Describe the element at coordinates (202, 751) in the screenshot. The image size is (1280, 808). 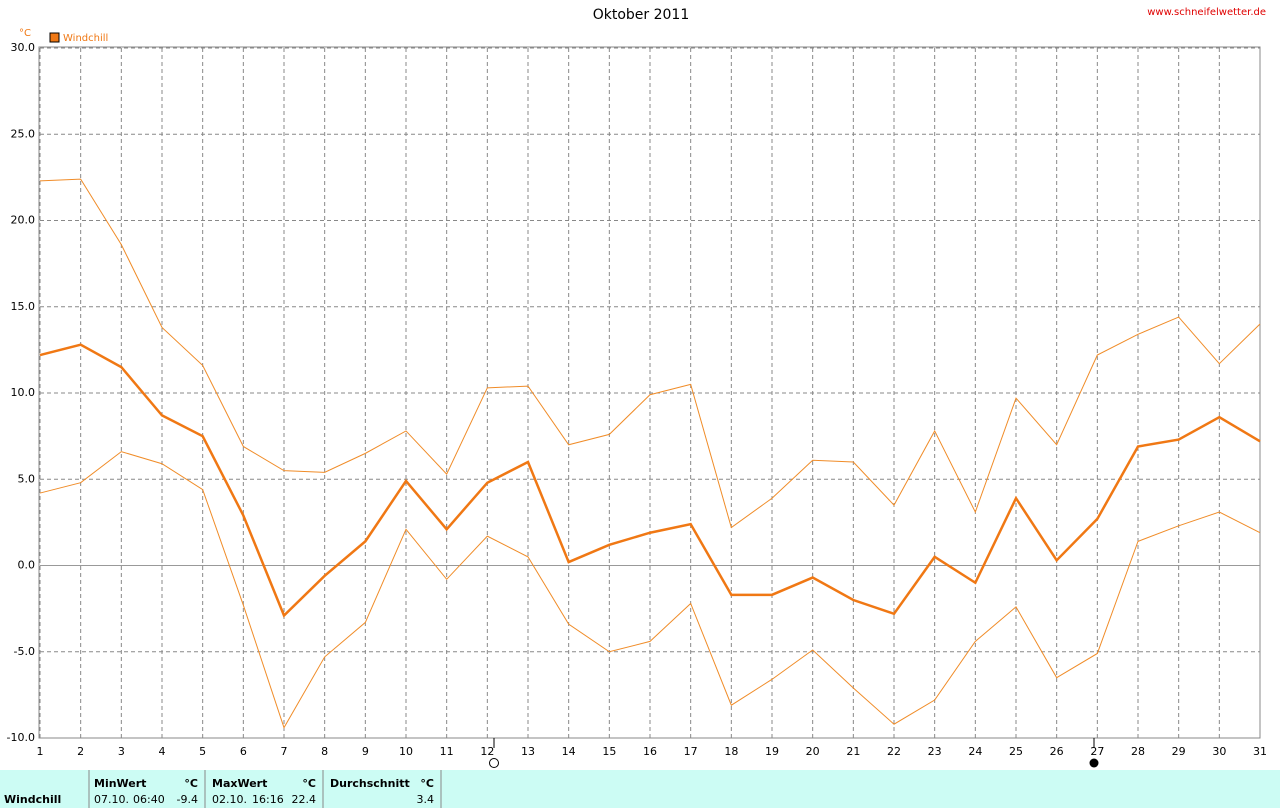
I see `x-tick-label: 5` at that location.